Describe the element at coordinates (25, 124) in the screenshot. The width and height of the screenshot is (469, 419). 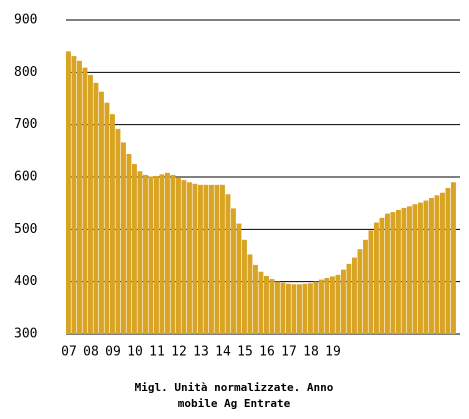
I see `y-tick-label: 700` at that location.